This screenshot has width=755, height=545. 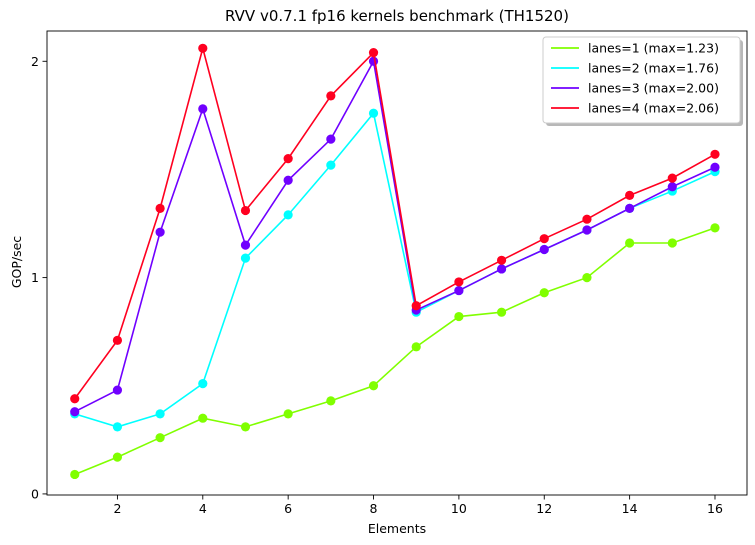 I want to click on x-axis-label: Elements, so click(x=397, y=528).